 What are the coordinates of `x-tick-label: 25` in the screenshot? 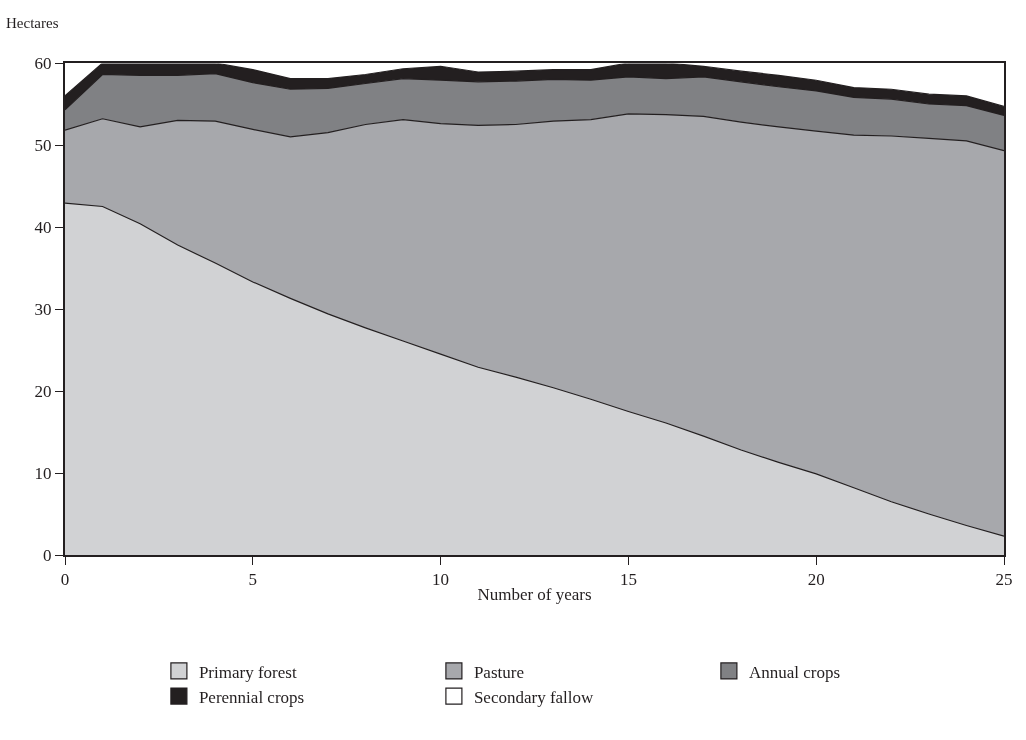 It's located at (1004, 580).